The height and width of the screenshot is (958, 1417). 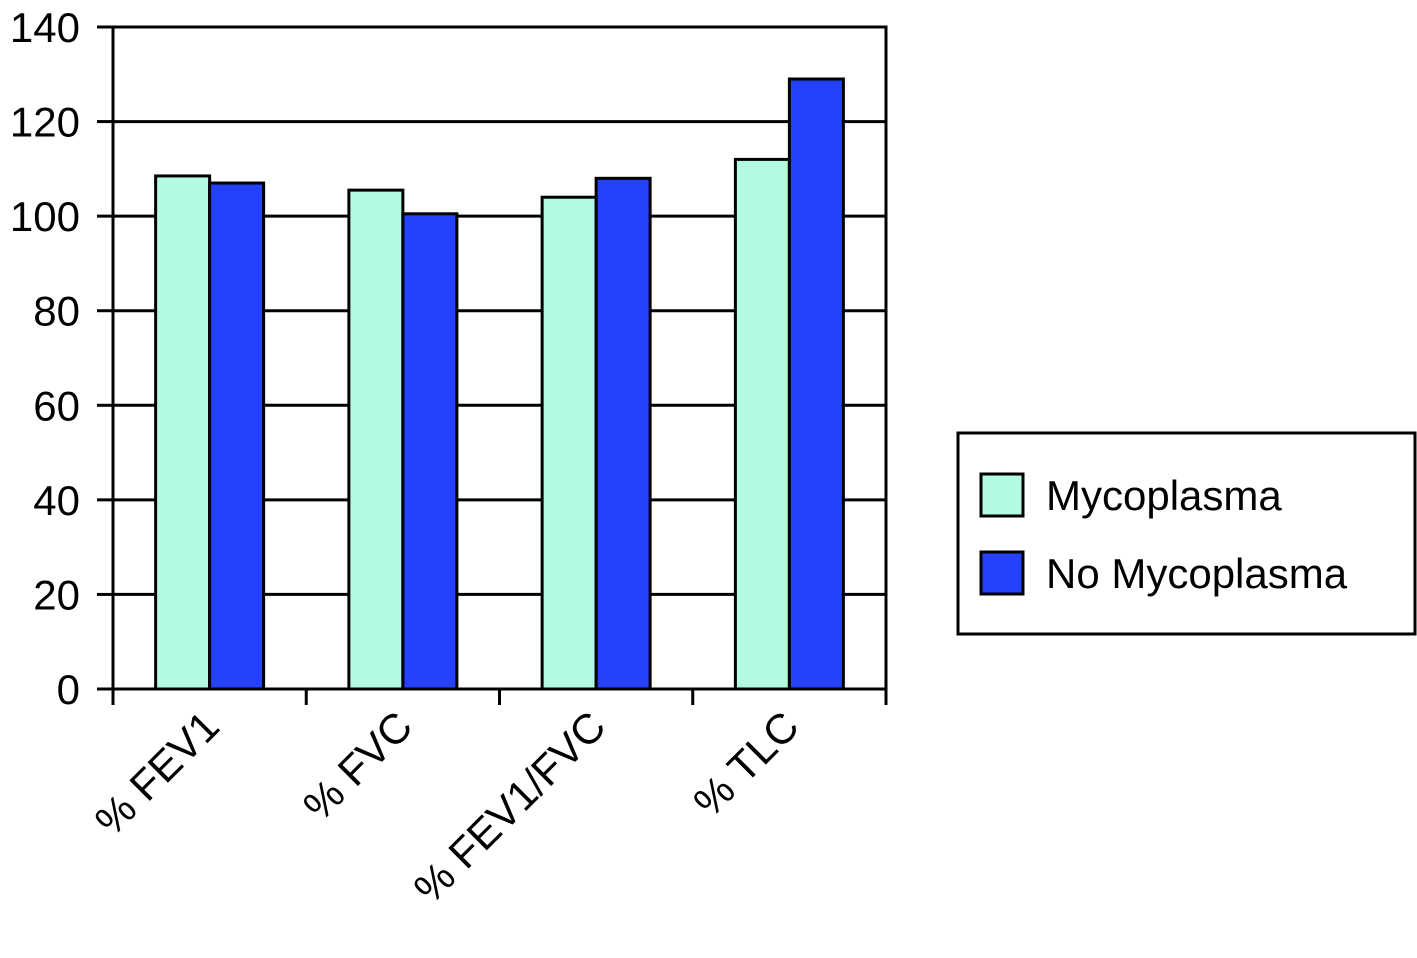 I want to click on x-tick-labels: % FEV1 % FVC% FEV1/FVC % TLC, so click(x=447, y=807).